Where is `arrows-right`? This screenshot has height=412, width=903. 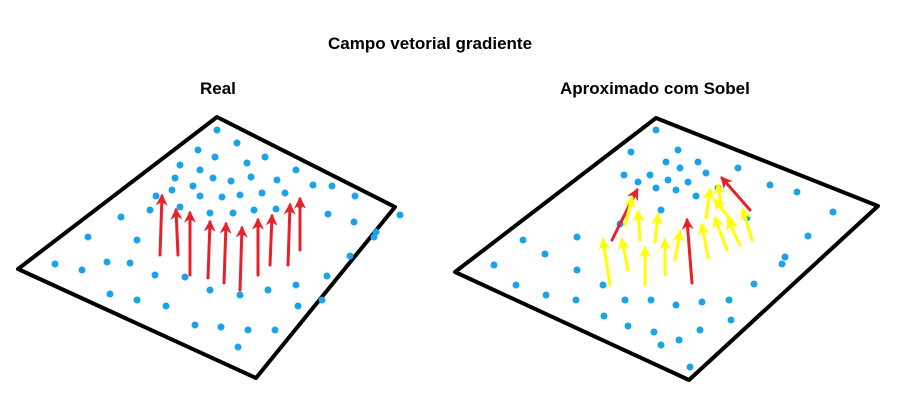
arrows-right is located at coordinates (676, 231).